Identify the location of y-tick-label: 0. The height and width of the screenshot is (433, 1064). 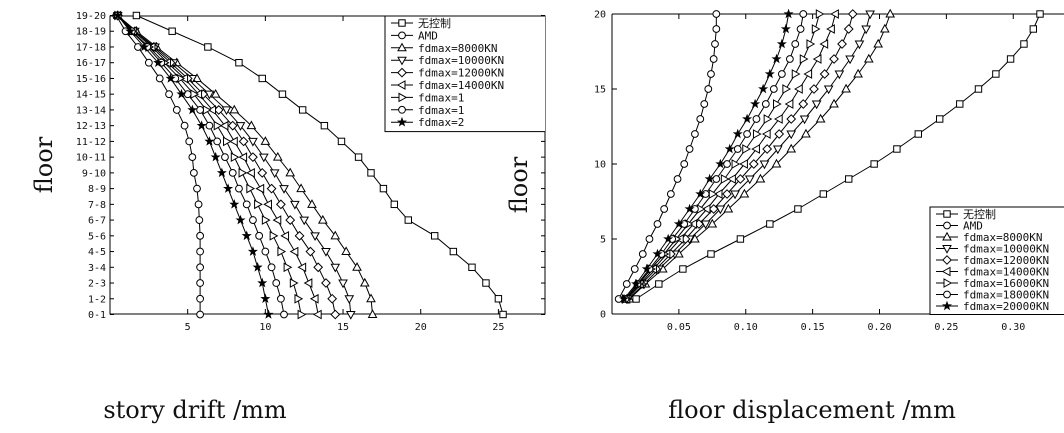
(603, 315).